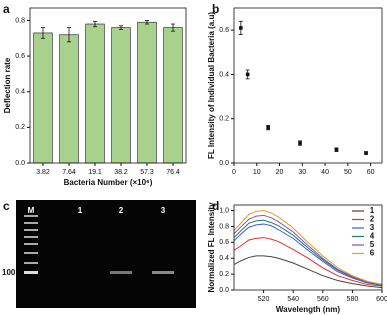 The image size is (387, 315). I want to click on x-tick-label: 40, so click(325, 172).